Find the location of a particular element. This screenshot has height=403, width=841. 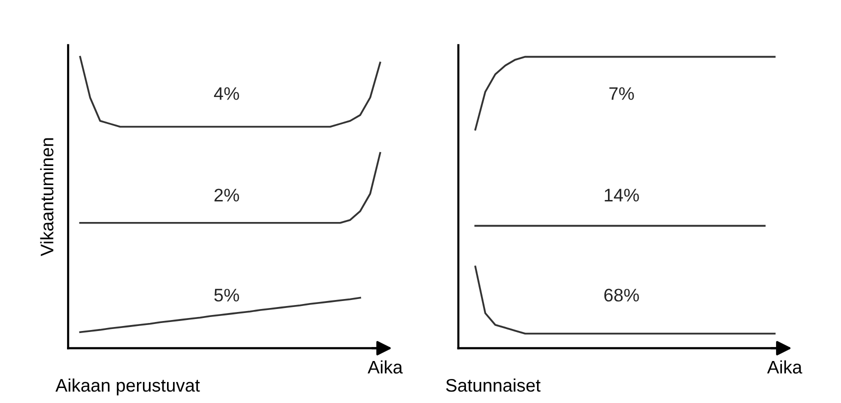

y-axis-title: Vikaantuminen is located at coordinates (47, 197).